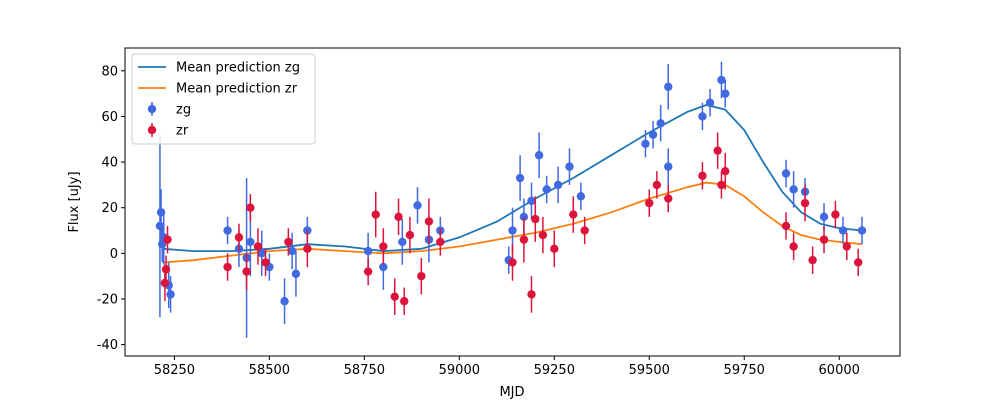 This screenshot has height=400, width=1000. What do you see at coordinates (109, 71) in the screenshot?
I see `y-tick-label: 80` at bounding box center [109, 71].